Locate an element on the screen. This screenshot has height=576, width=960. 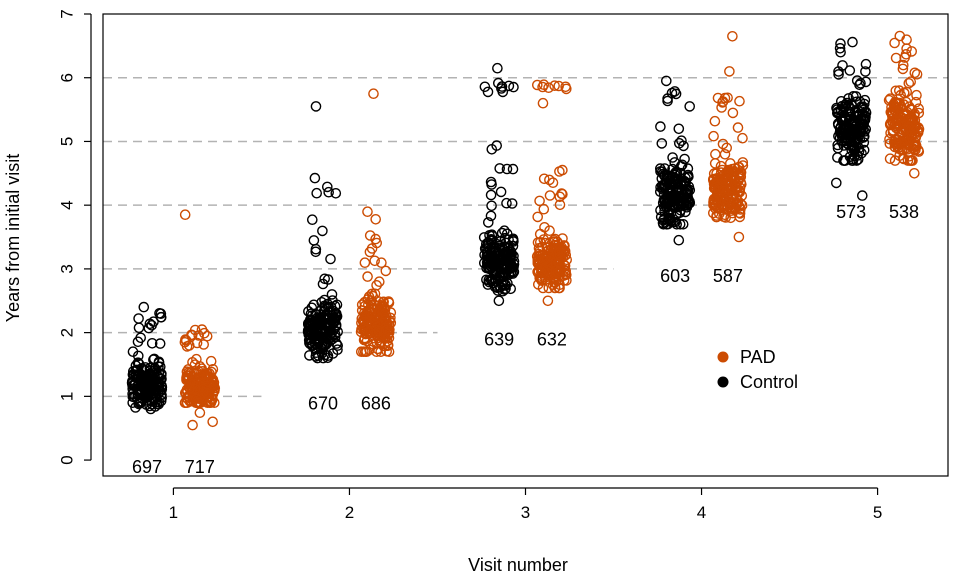
point-group-visit-3-control is located at coordinates (499, 184).